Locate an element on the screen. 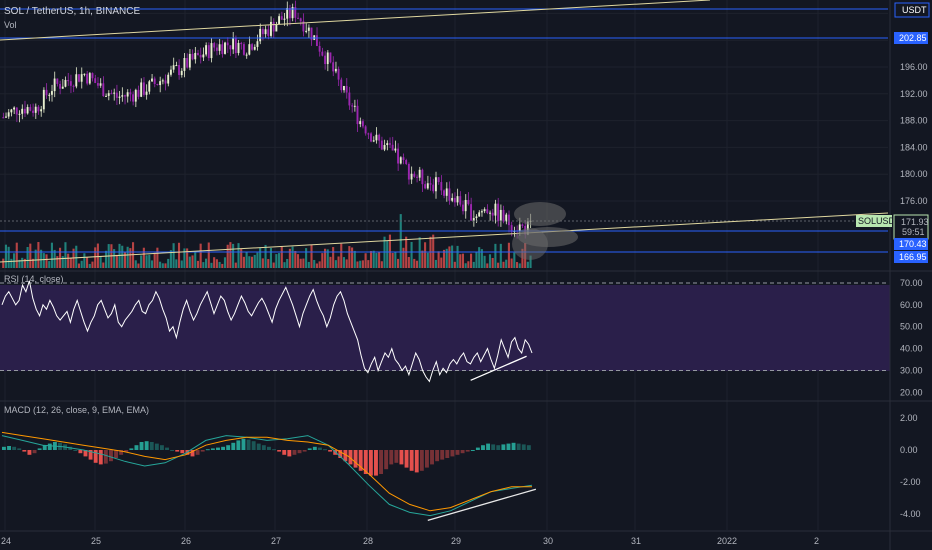 The width and height of the screenshot is (932, 550). rsi-label: RSI (14, close) is located at coordinates (34, 279).